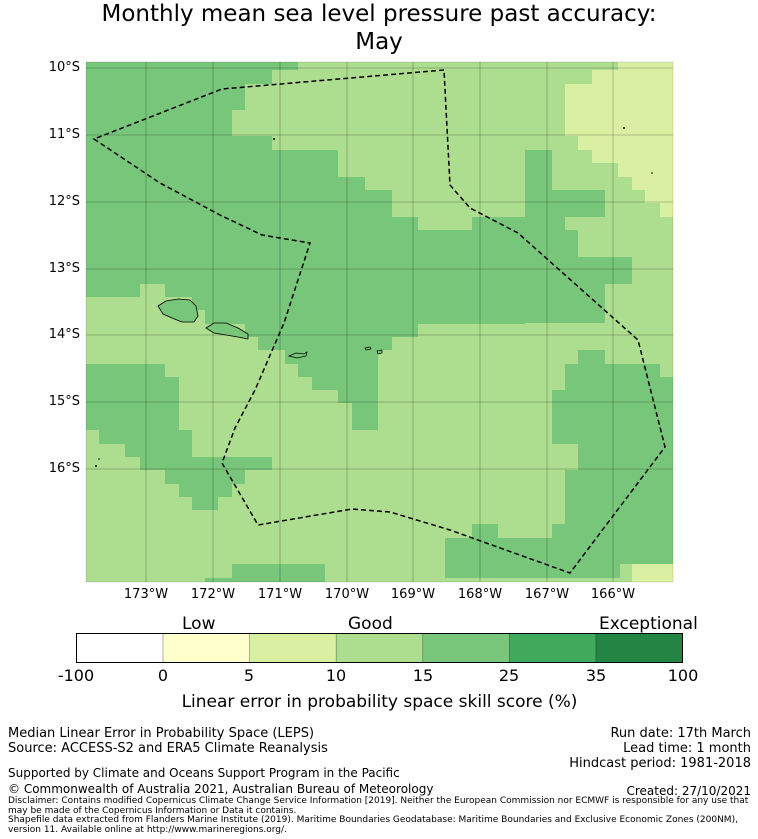 Image resolution: width=758 pixels, height=839 pixels. Describe the element at coordinates (64, 401) in the screenshot. I see `lat-label: 15°S` at that location.